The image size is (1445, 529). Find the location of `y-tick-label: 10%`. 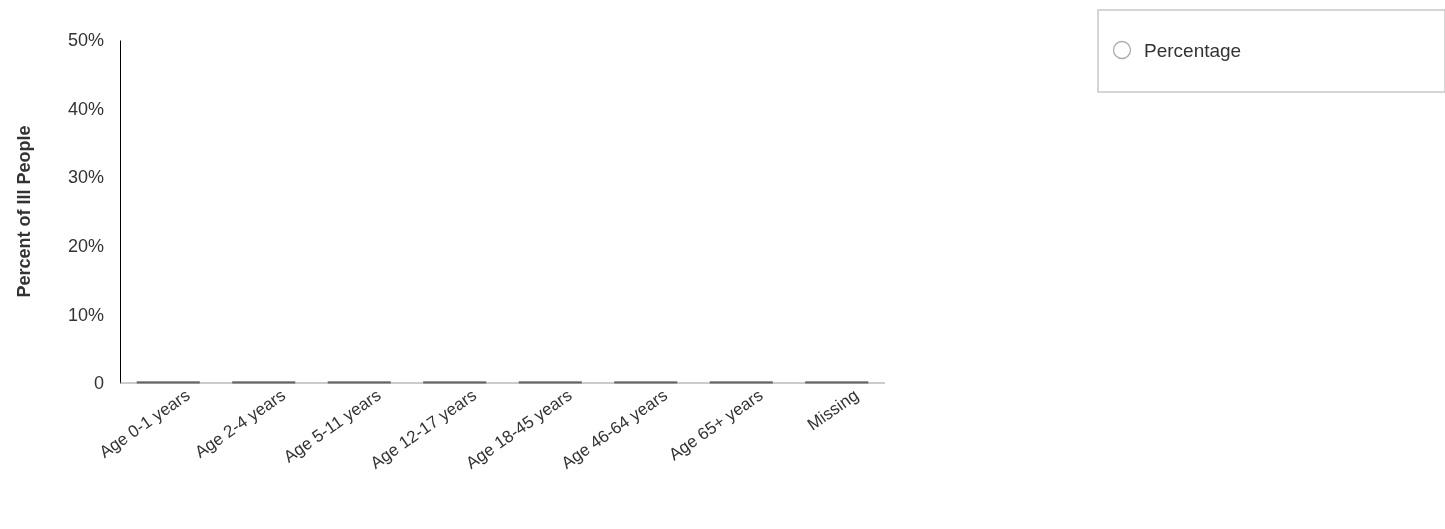

y-tick-label: 10% is located at coordinates (85, 314).